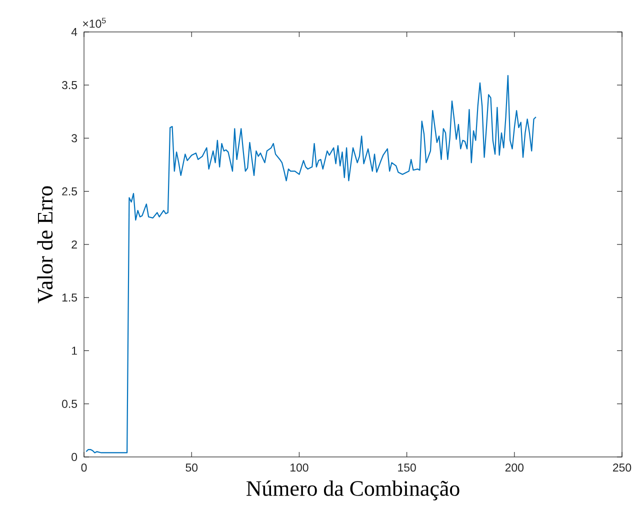  What do you see at coordinates (94, 23) in the screenshot?
I see `text: ×10$^{5}$` at bounding box center [94, 23].